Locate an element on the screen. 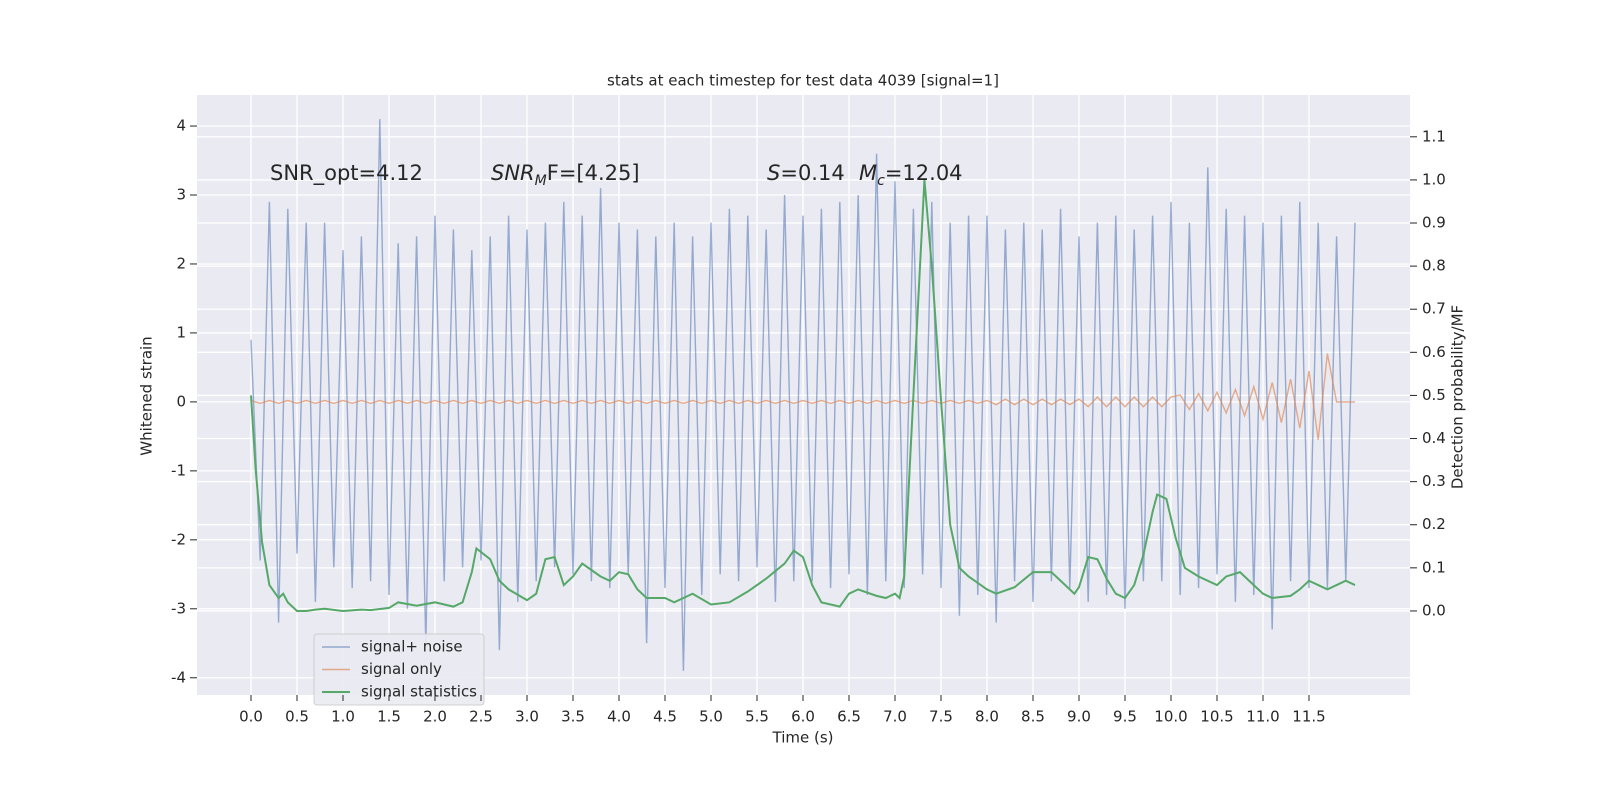 The image size is (1600, 800). y2-tick-label: 0.6 is located at coordinates (1434, 352).